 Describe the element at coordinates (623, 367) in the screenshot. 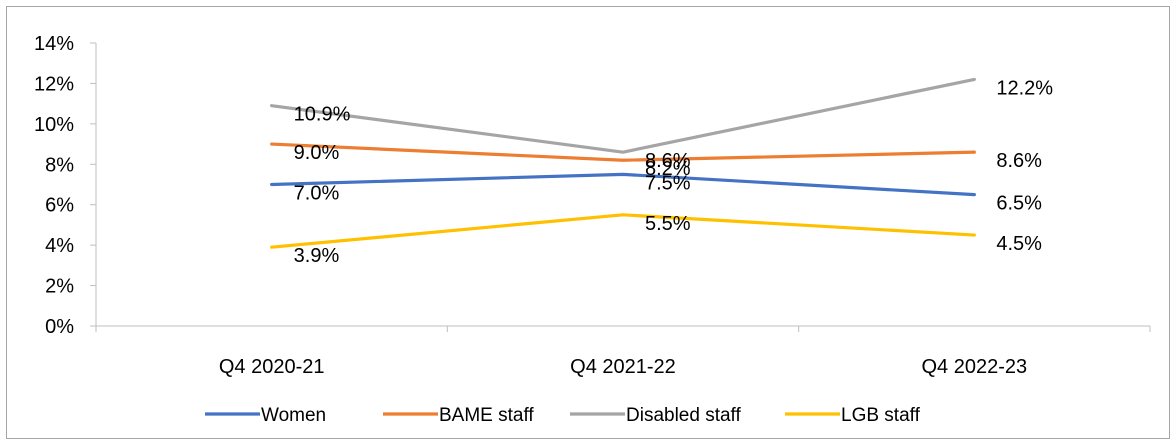

I see `x-tick-label: Q4 2021-22` at that location.